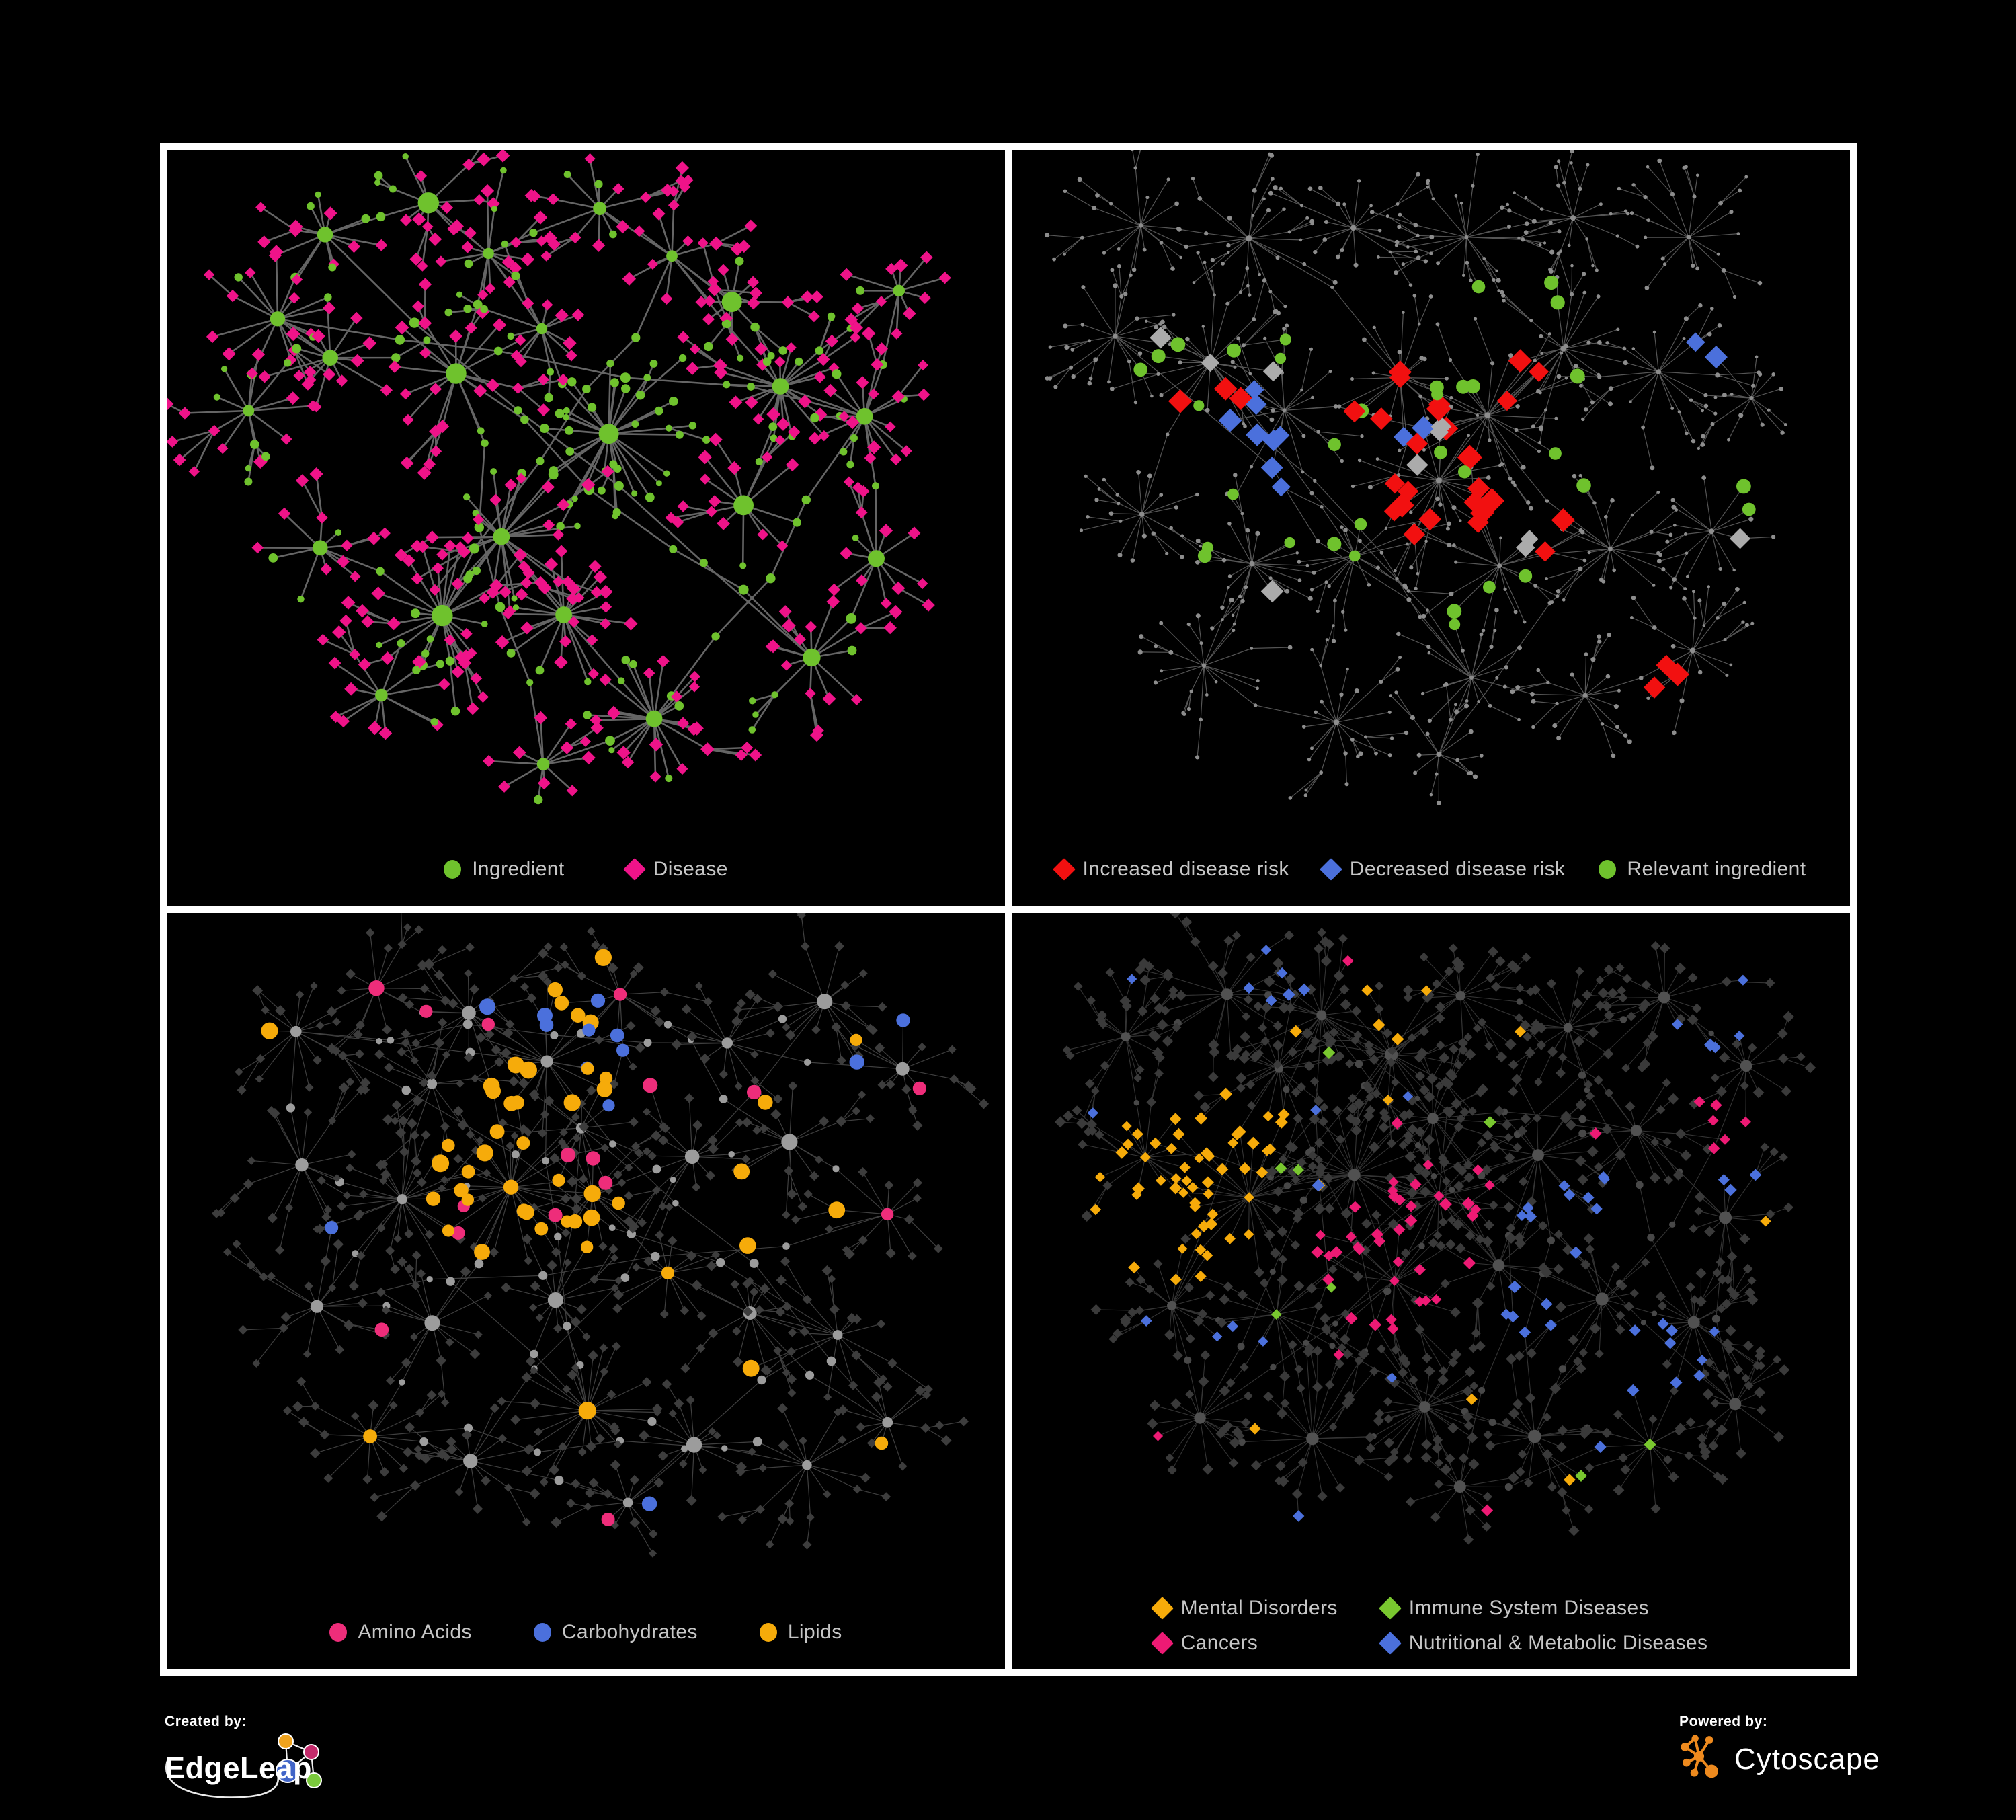 This screenshot has width=2016, height=1820. Describe the element at coordinates (1259, 1608) in the screenshot. I see `legend-label: Mental Disorders` at that location.